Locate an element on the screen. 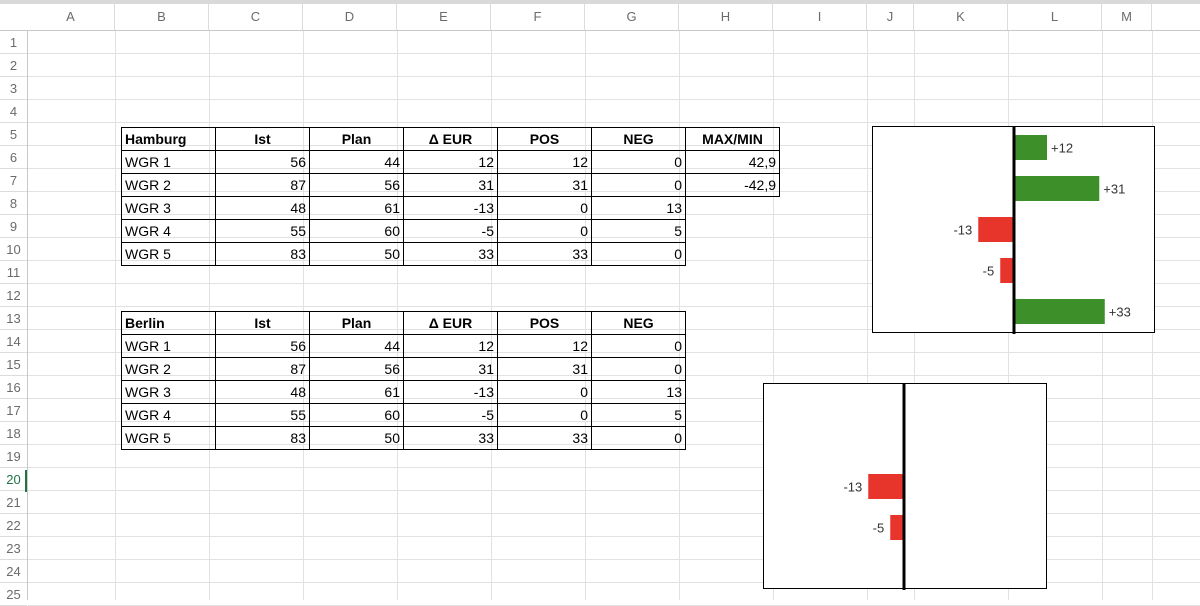 The image size is (1200, 606). row-header-14: 14 is located at coordinates (13, 341).